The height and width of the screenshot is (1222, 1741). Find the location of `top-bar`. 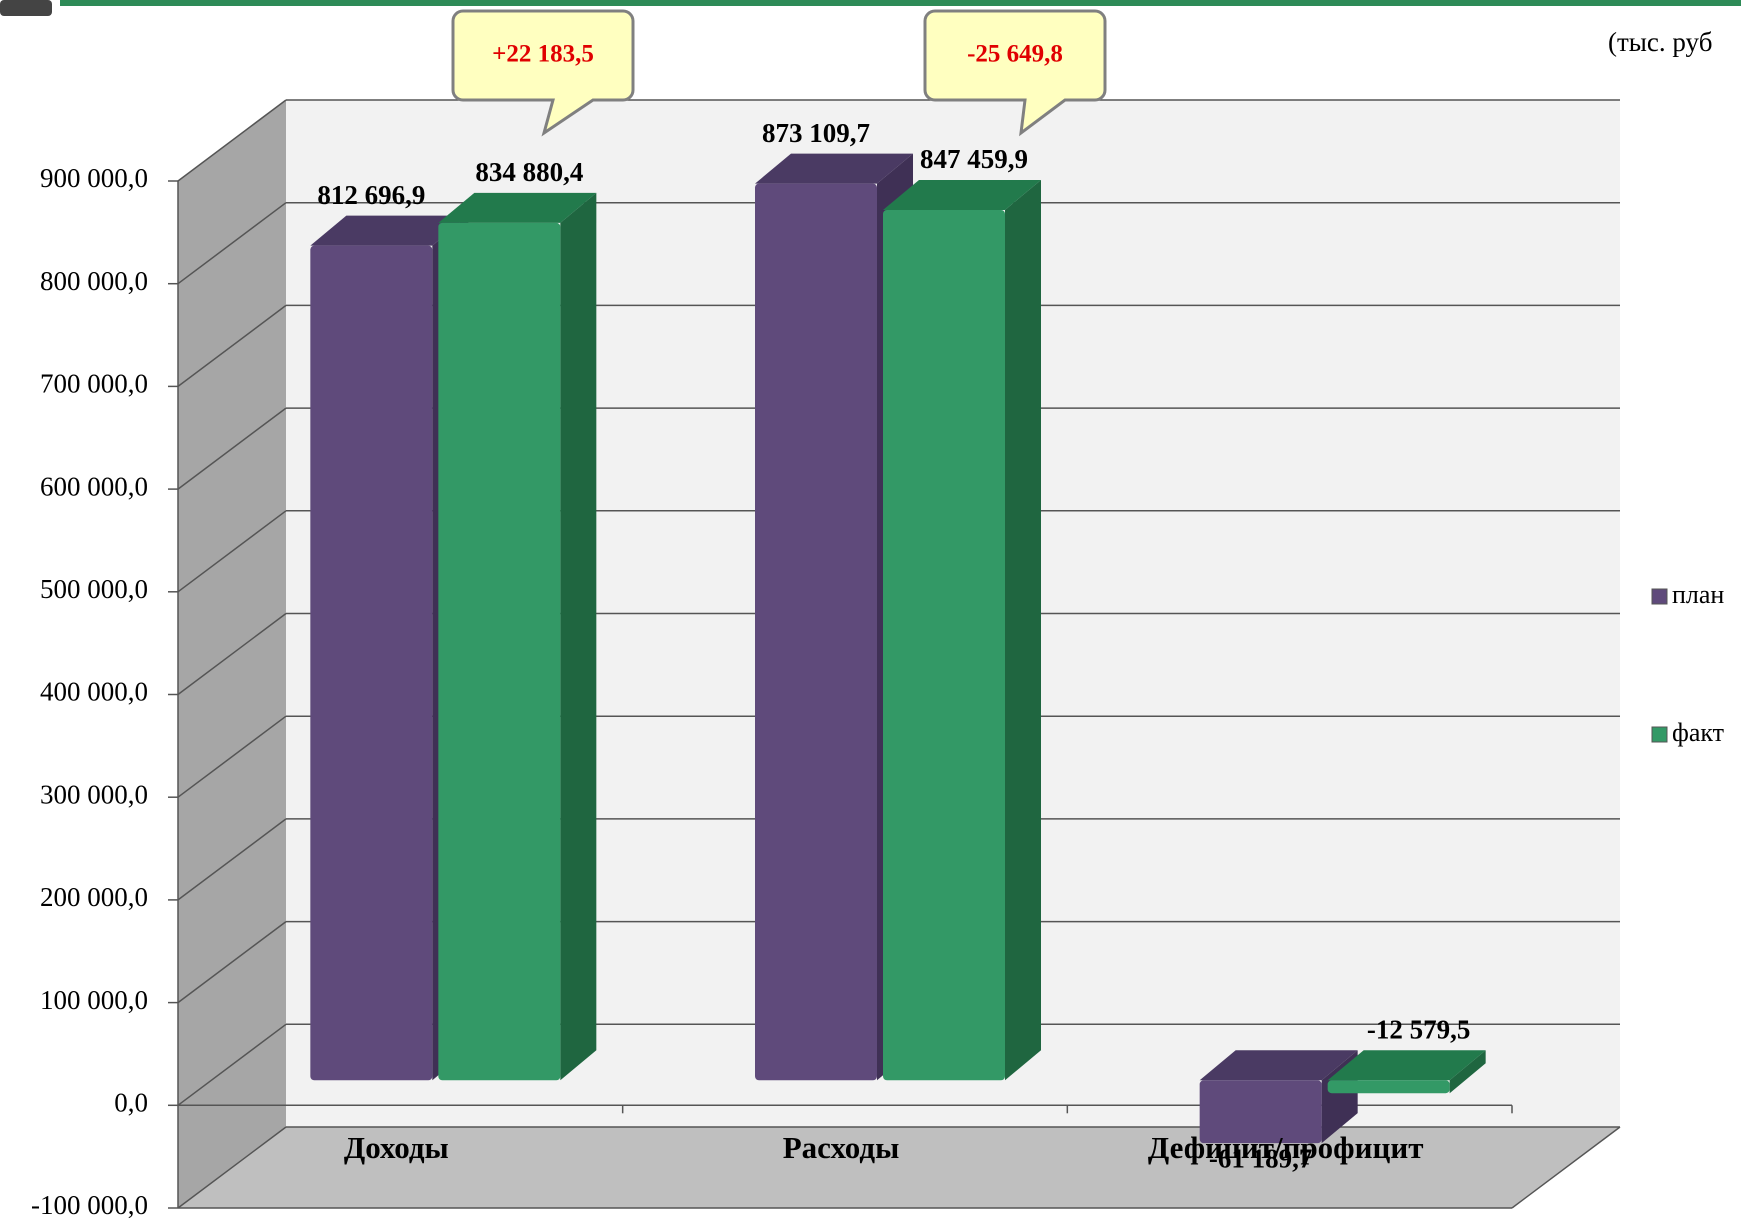

top-bar is located at coordinates (900, 3).